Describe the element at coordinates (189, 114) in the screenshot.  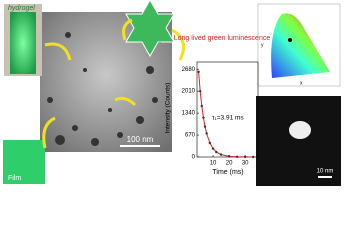
I see `y-tick-label: 1340` at that location.